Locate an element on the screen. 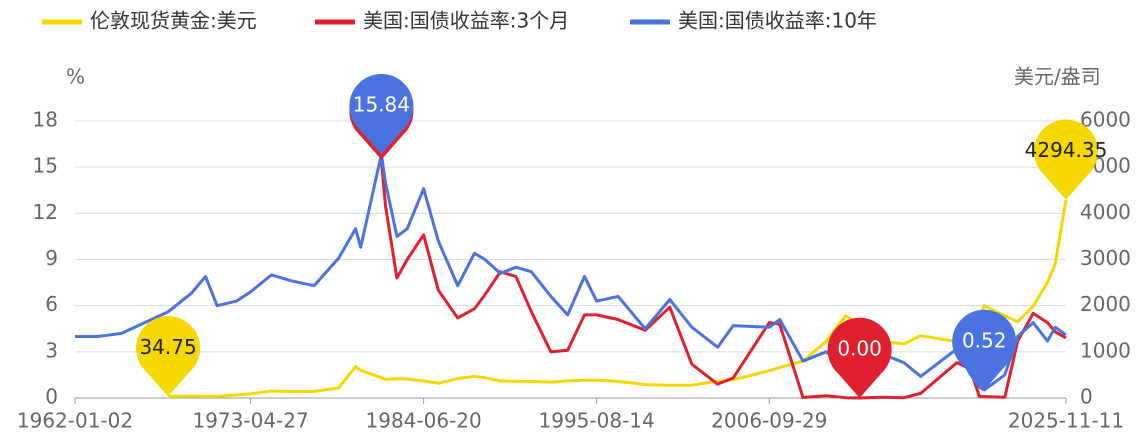  y2-axis-unit: 美元/盎司 is located at coordinates (1057, 77).